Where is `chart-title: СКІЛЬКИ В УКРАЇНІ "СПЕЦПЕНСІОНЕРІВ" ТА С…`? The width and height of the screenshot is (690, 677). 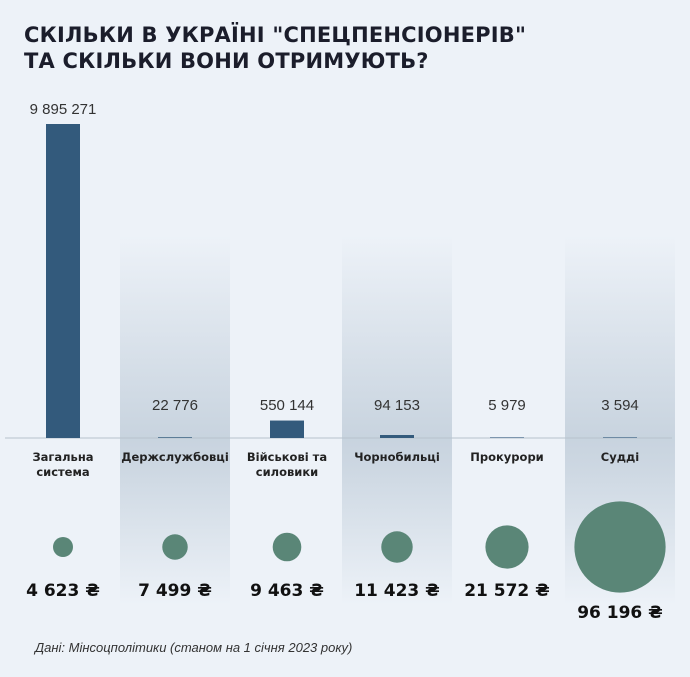 chart-title: СКІЛЬКИ В УКРАЇНІ "СПЕЦПЕНСІОНЕРІВ" ТА С… is located at coordinates (275, 48).